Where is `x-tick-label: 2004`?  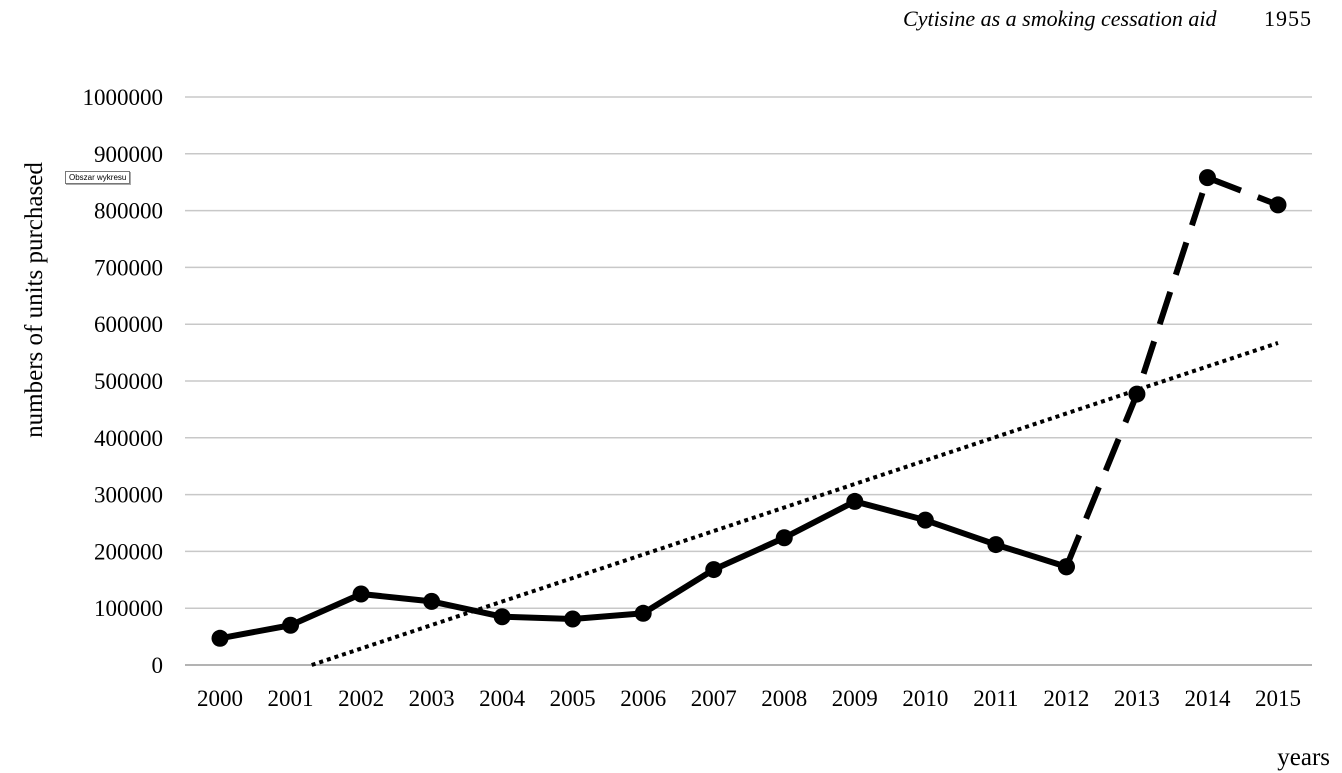 x-tick-label: 2004 is located at coordinates (502, 698).